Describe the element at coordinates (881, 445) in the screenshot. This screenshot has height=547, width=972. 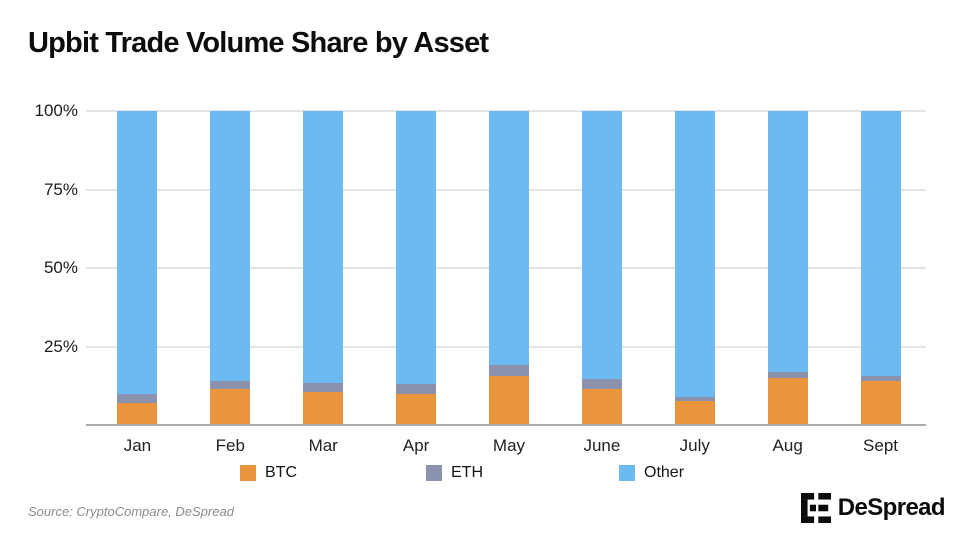
I see `x-axis-label-sept: Sept` at that location.